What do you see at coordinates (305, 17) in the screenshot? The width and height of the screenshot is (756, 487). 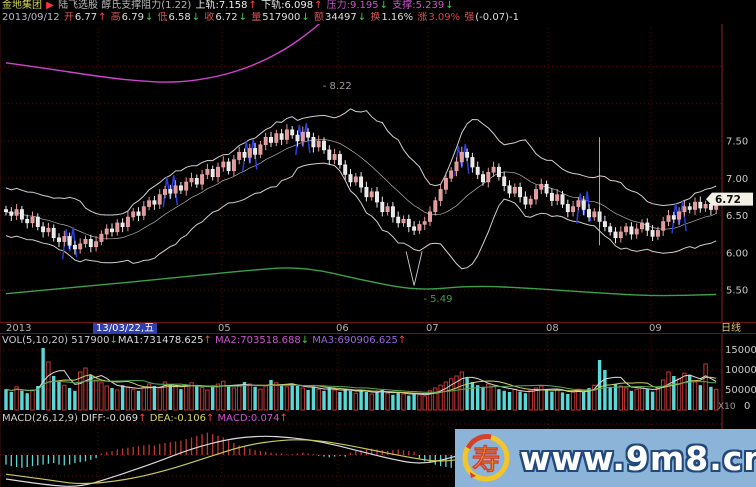 I see `hdr2-seg-15: ↓` at bounding box center [305, 17].